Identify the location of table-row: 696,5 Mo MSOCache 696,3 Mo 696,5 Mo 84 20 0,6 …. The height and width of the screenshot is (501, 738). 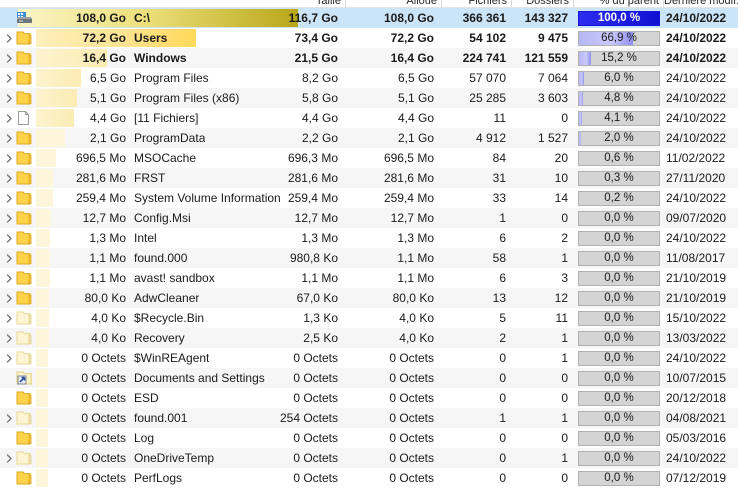
(369, 158).